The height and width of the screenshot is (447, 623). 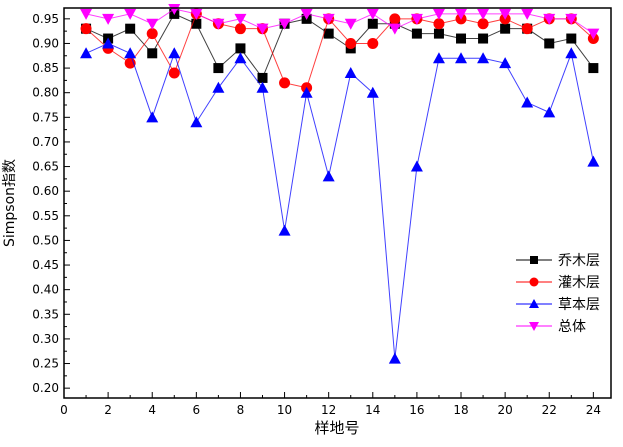 I want to click on y-tick-label: 0.50, so click(x=45, y=240).